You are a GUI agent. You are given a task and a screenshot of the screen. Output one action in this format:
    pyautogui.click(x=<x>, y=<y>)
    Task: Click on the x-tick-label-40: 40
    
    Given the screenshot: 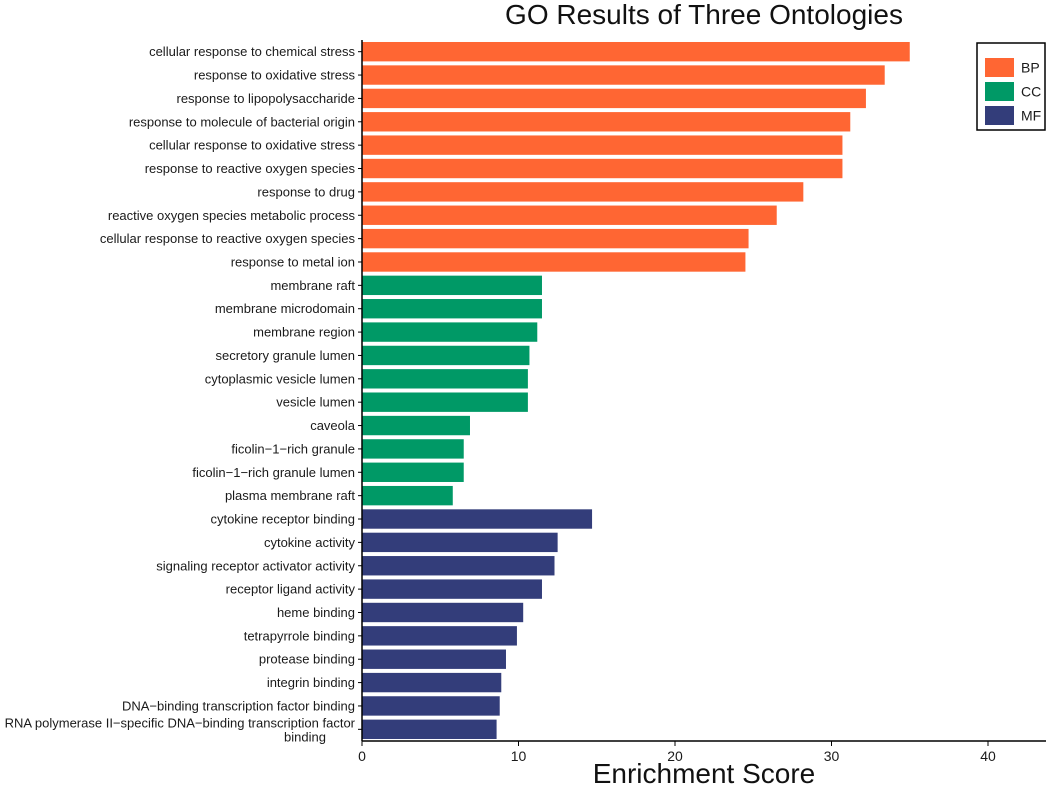 What is the action you would take?
    pyautogui.click(x=988, y=756)
    